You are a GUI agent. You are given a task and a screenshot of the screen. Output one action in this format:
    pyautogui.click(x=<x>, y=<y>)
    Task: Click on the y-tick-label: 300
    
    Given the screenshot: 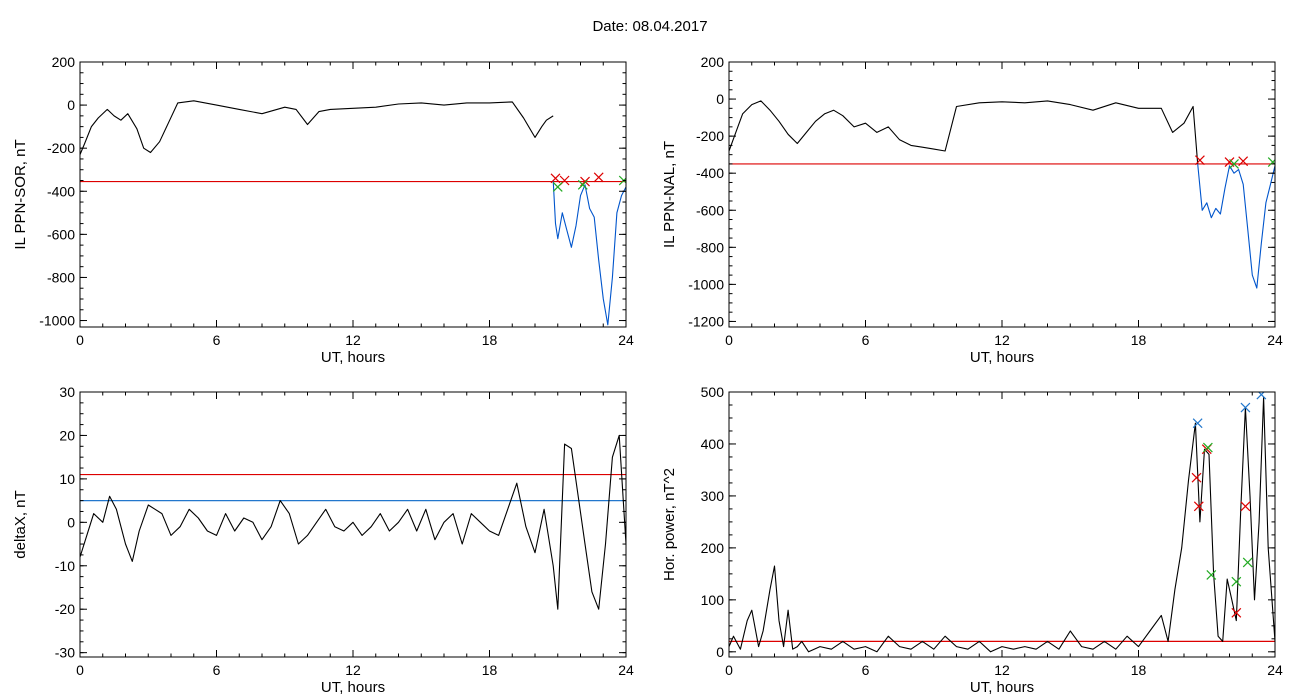 What is the action you would take?
    pyautogui.click(x=713, y=496)
    